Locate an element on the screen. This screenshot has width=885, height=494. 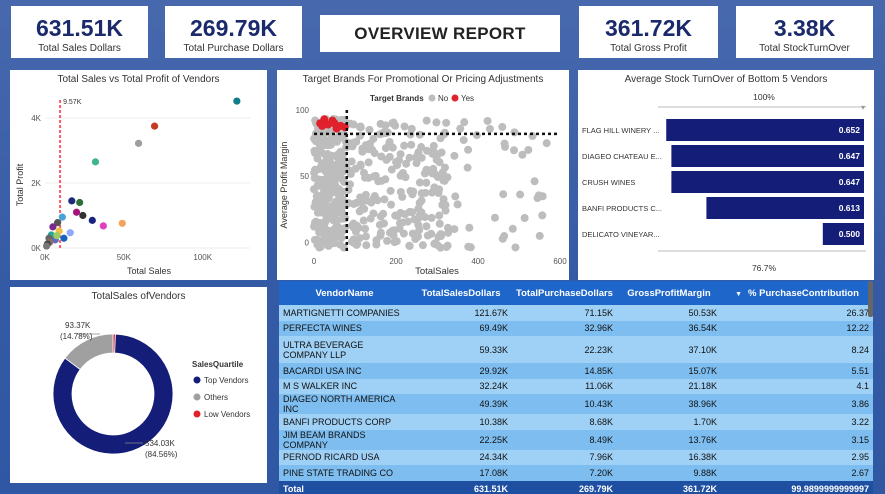
column-header-total-purchase: TotalPurchaseDollars is located at coordinates (564, 293).